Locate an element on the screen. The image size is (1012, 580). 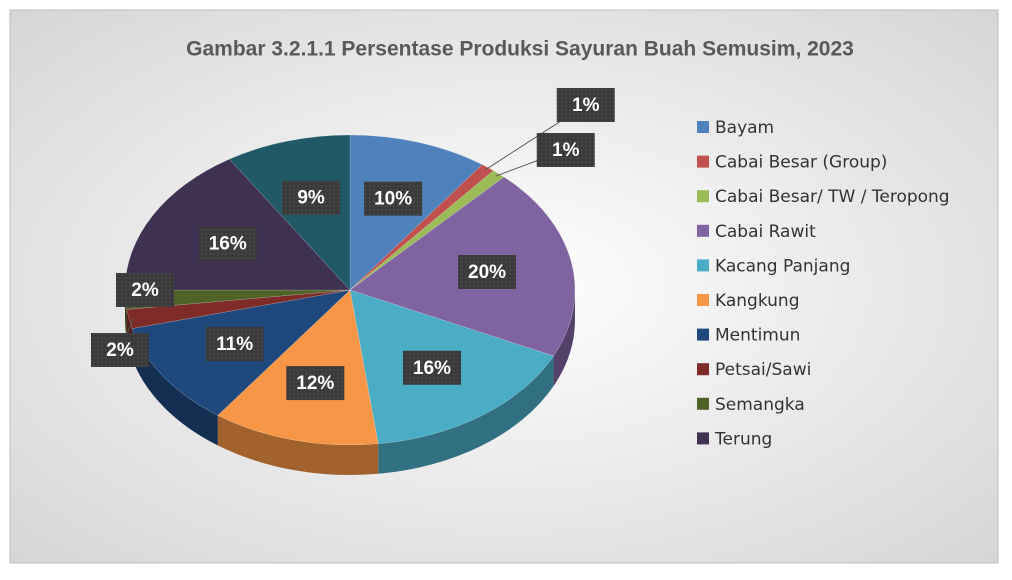
data-label: 12% is located at coordinates (315, 383).